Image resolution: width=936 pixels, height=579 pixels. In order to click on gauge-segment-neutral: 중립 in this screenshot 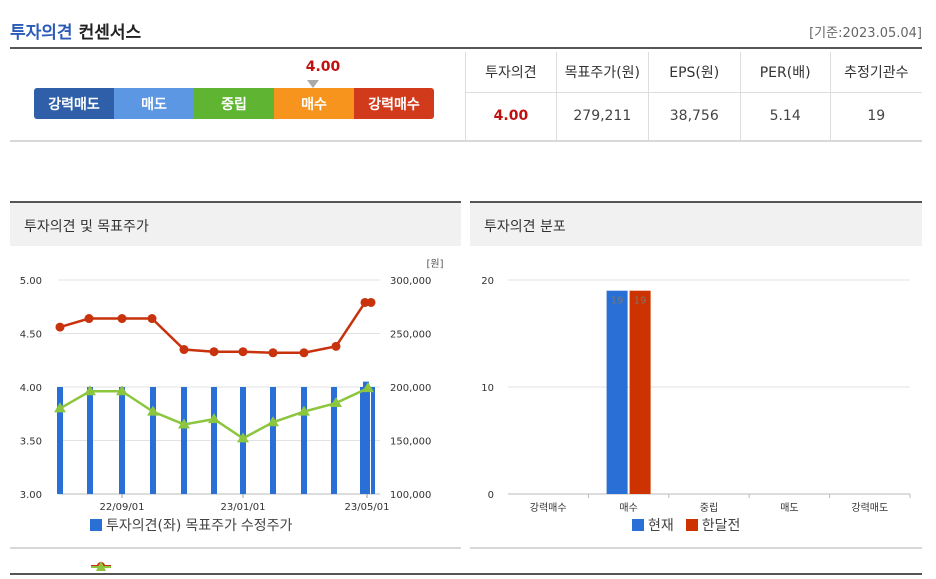, I will do `click(234, 103)`.